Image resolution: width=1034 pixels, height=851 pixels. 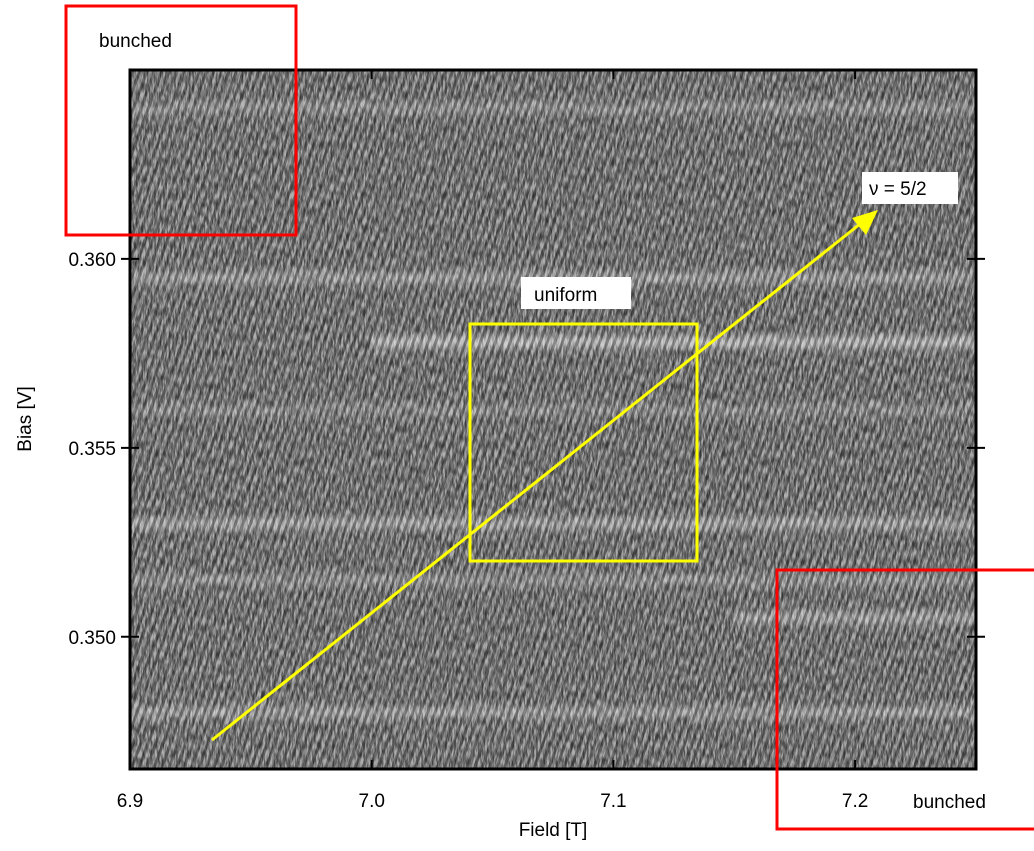 What do you see at coordinates (92, 260) in the screenshot?
I see `y-tick-label-2: 0.360` at bounding box center [92, 260].